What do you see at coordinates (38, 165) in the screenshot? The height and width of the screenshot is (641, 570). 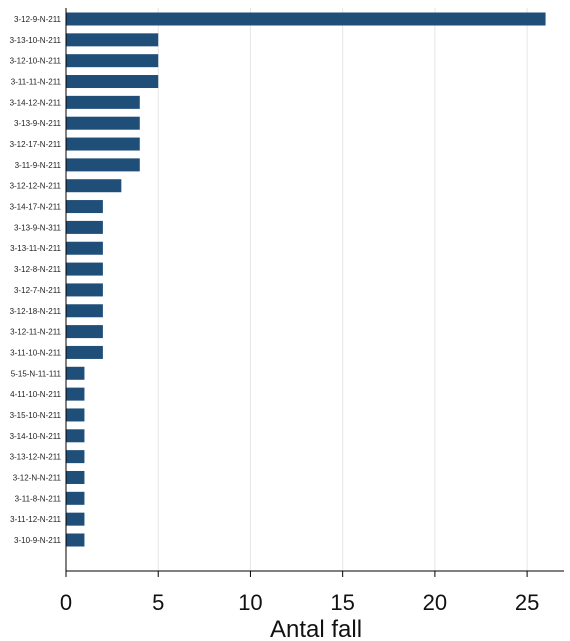 I see `category-label: 3-11-9-N-211` at bounding box center [38, 165].